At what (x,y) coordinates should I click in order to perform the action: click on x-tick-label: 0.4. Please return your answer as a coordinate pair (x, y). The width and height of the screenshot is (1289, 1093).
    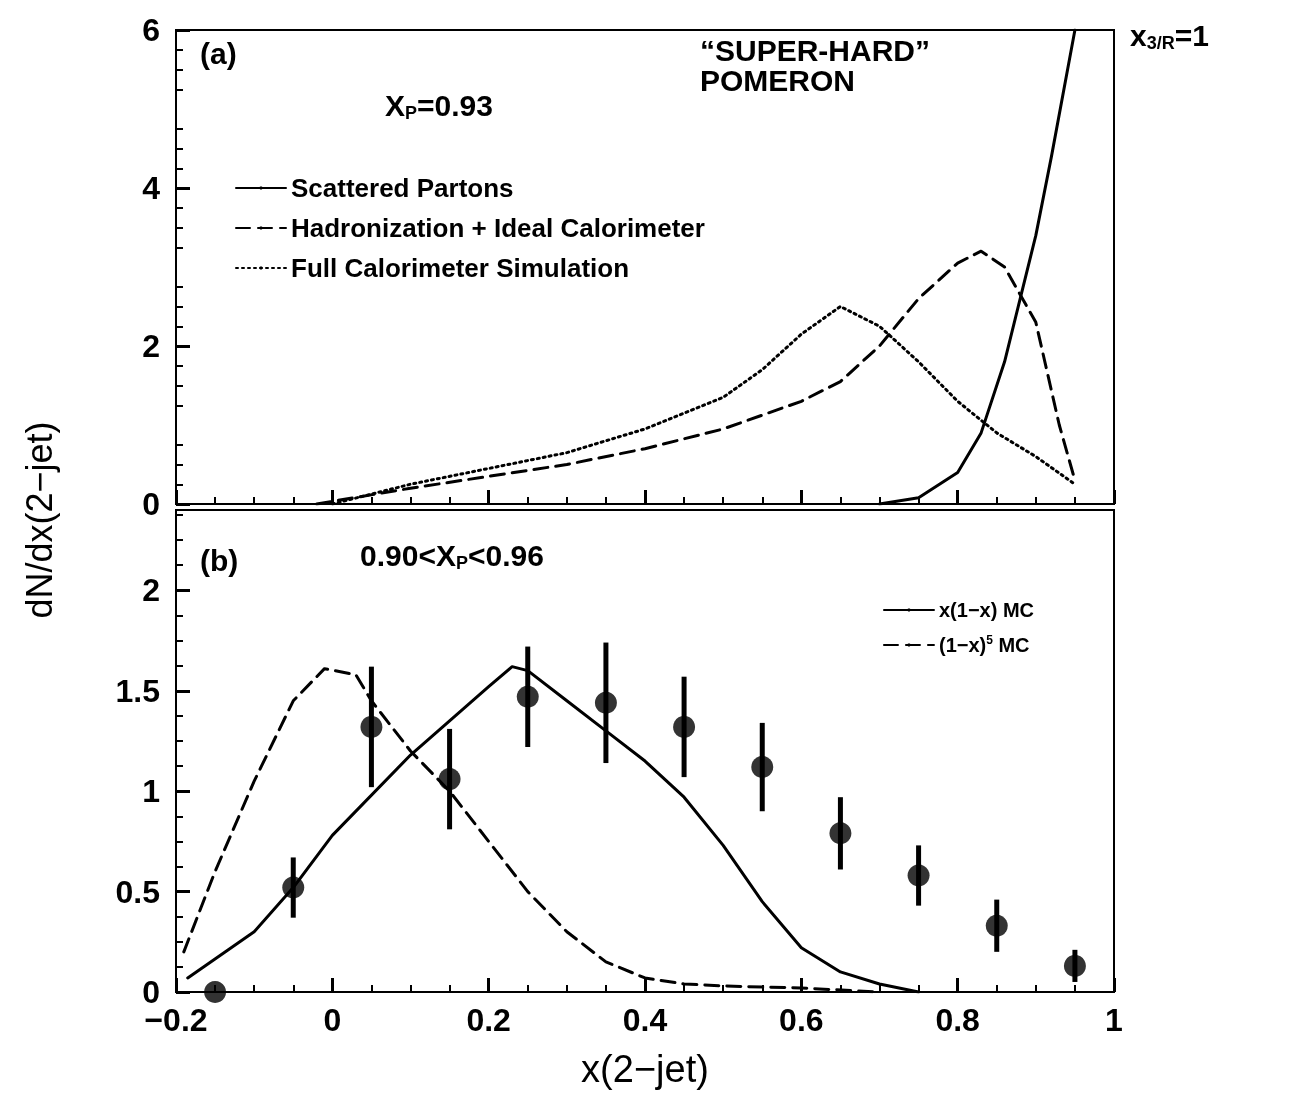
    Looking at the image, I should click on (645, 1020).